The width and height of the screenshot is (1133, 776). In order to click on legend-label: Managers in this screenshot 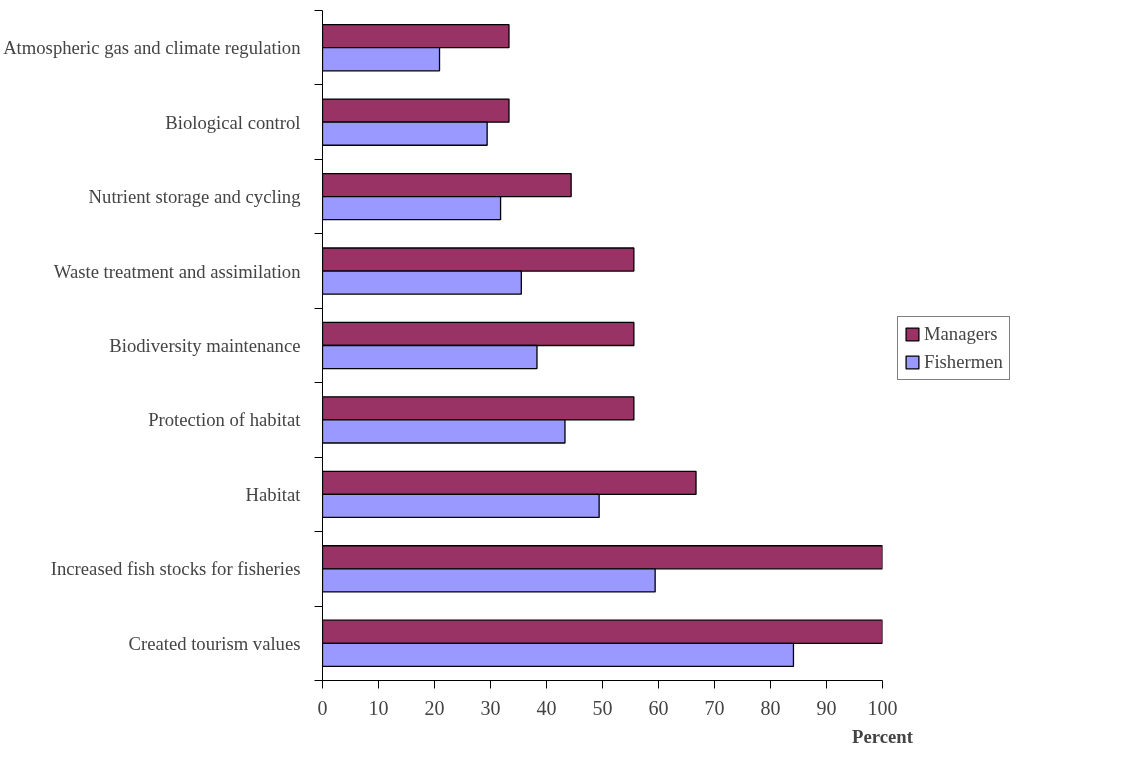, I will do `click(961, 334)`.